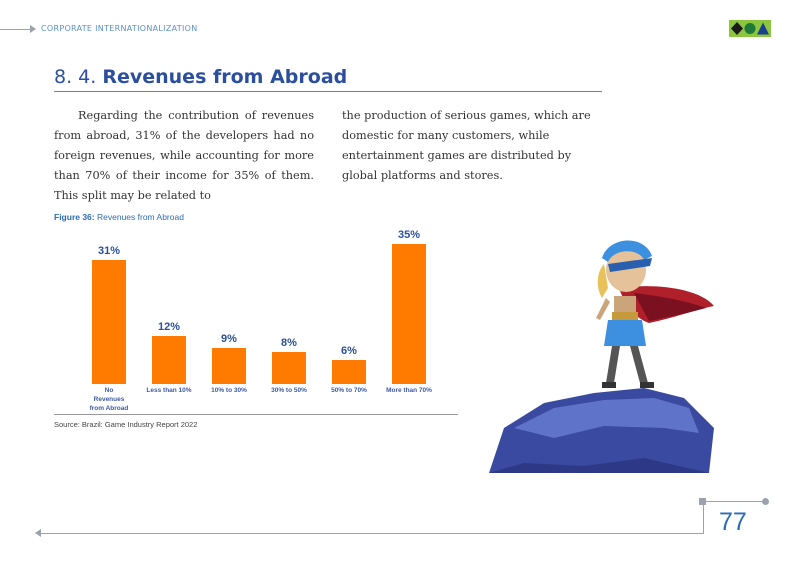 The width and height of the screenshot is (800, 565). Describe the element at coordinates (140, 217) in the screenshot. I see `figure-caption-text: Revenues from Abroad` at that location.